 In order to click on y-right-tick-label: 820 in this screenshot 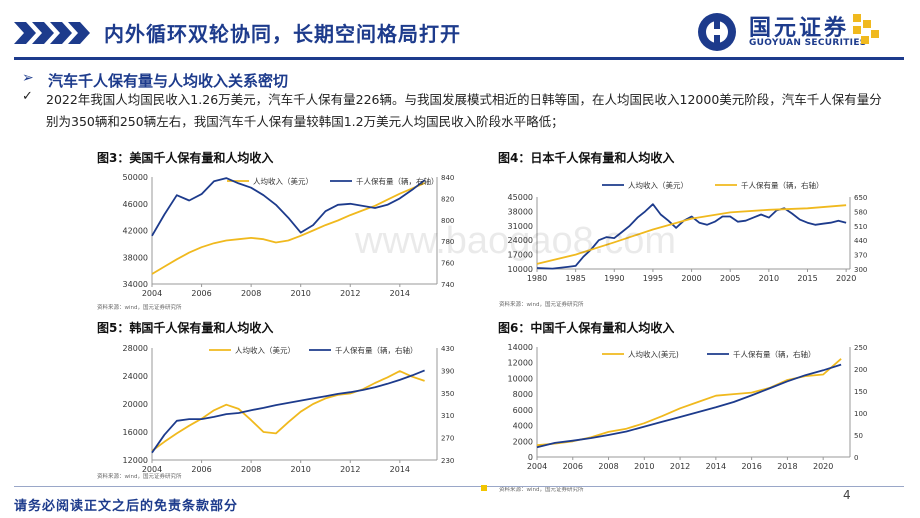, I will do `click(447, 199)`.